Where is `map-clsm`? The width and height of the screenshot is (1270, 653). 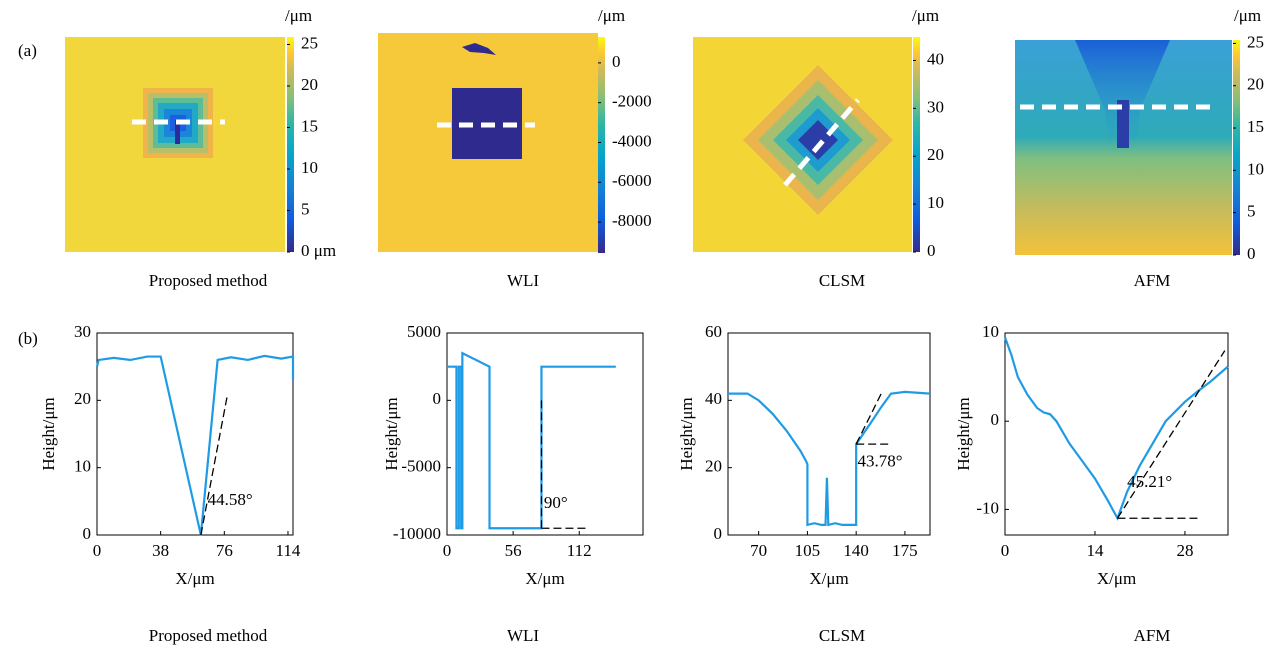 map-clsm is located at coordinates (802, 144).